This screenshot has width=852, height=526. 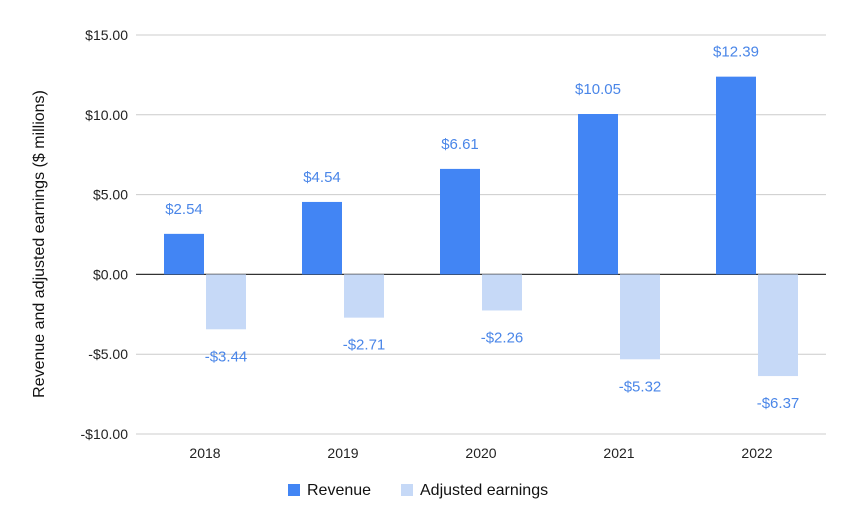 I want to click on y-axis-tick-labels: $15.00 $10.00 $5.00 $0.00 -$5.00 -$10.00, so click(x=105, y=234).